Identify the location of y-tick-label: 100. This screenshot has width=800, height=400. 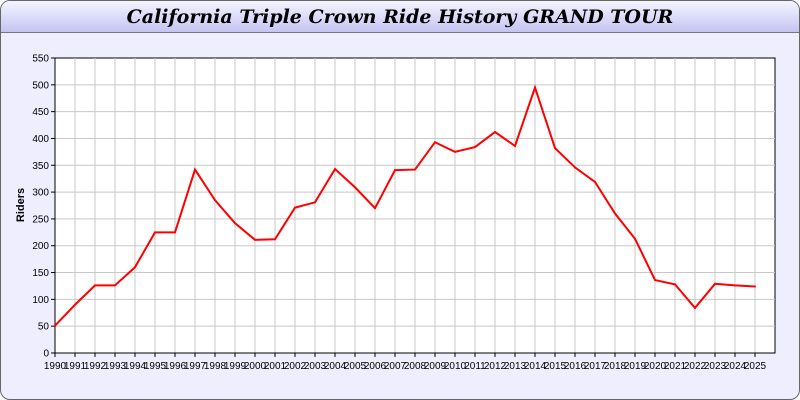
(40, 300).